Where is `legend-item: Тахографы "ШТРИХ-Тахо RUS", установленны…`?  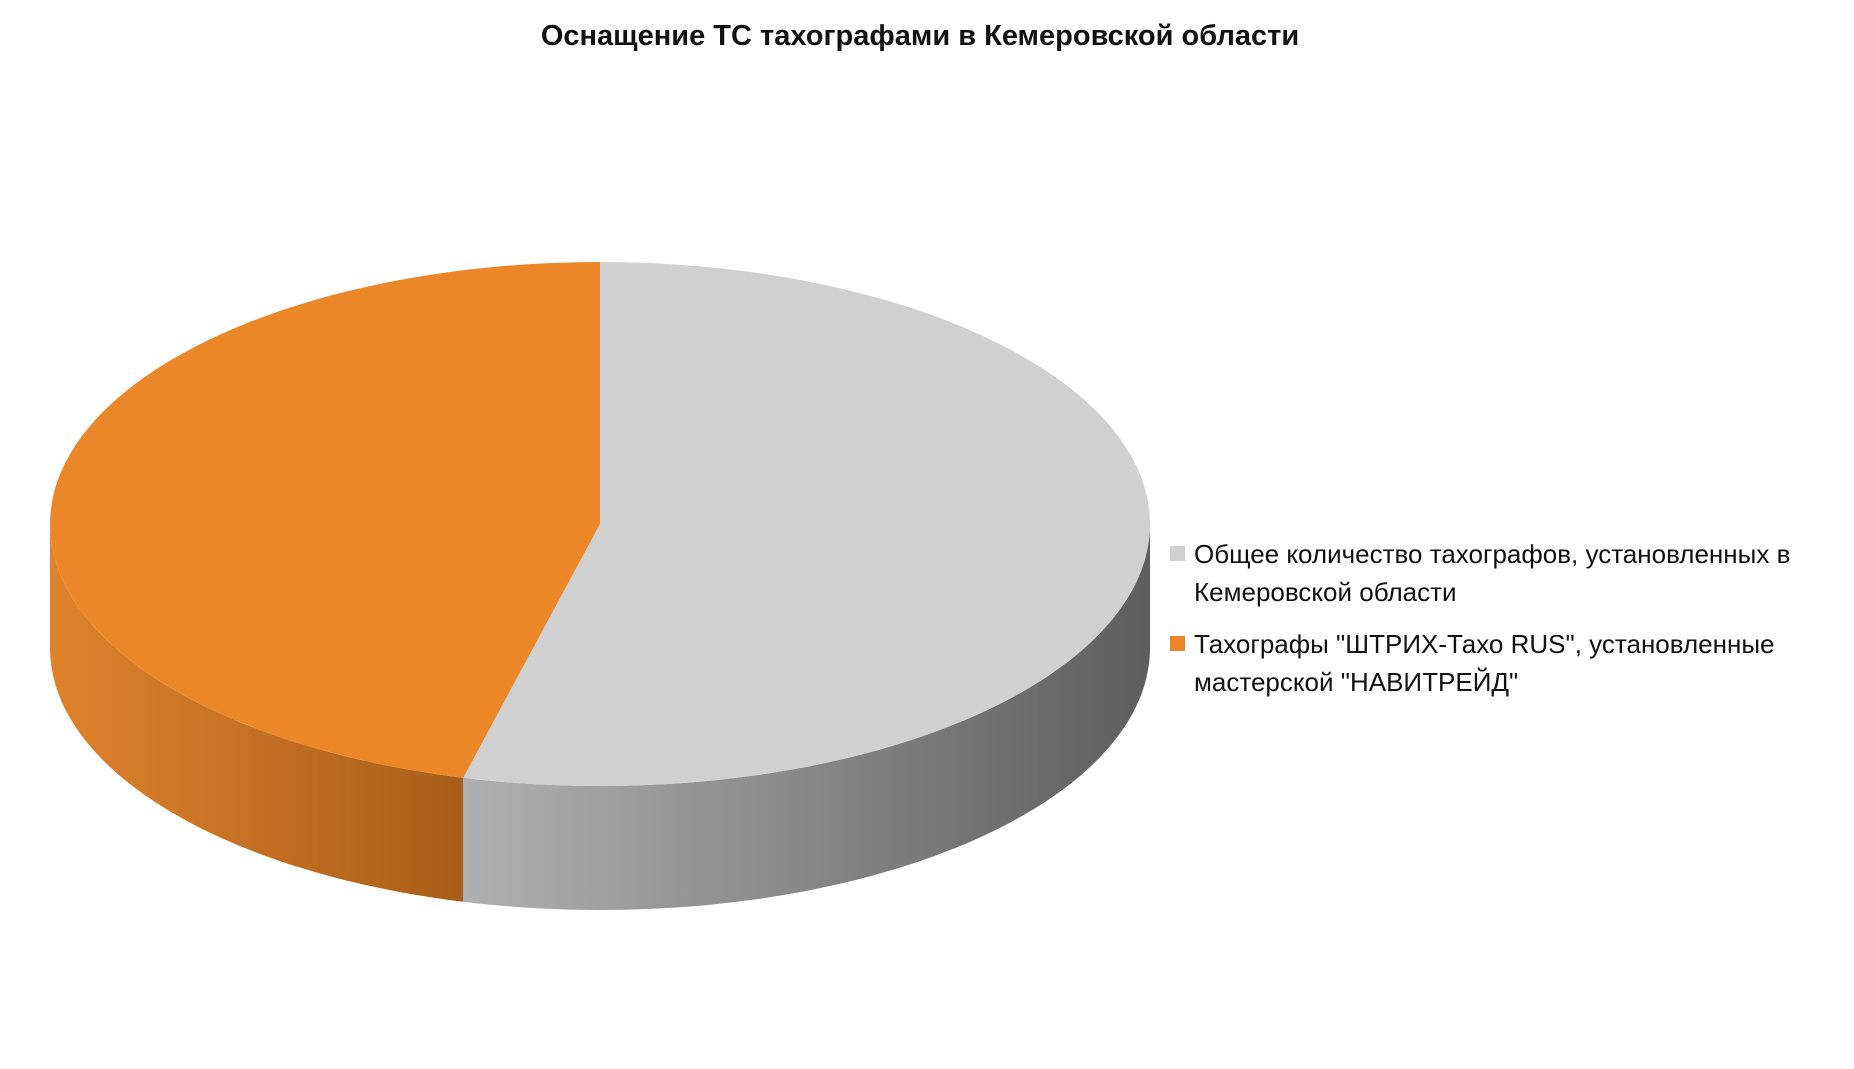 legend-item: Тахографы "ШТРИХ-Тахо RUS", установленны… is located at coordinates (1505, 663).